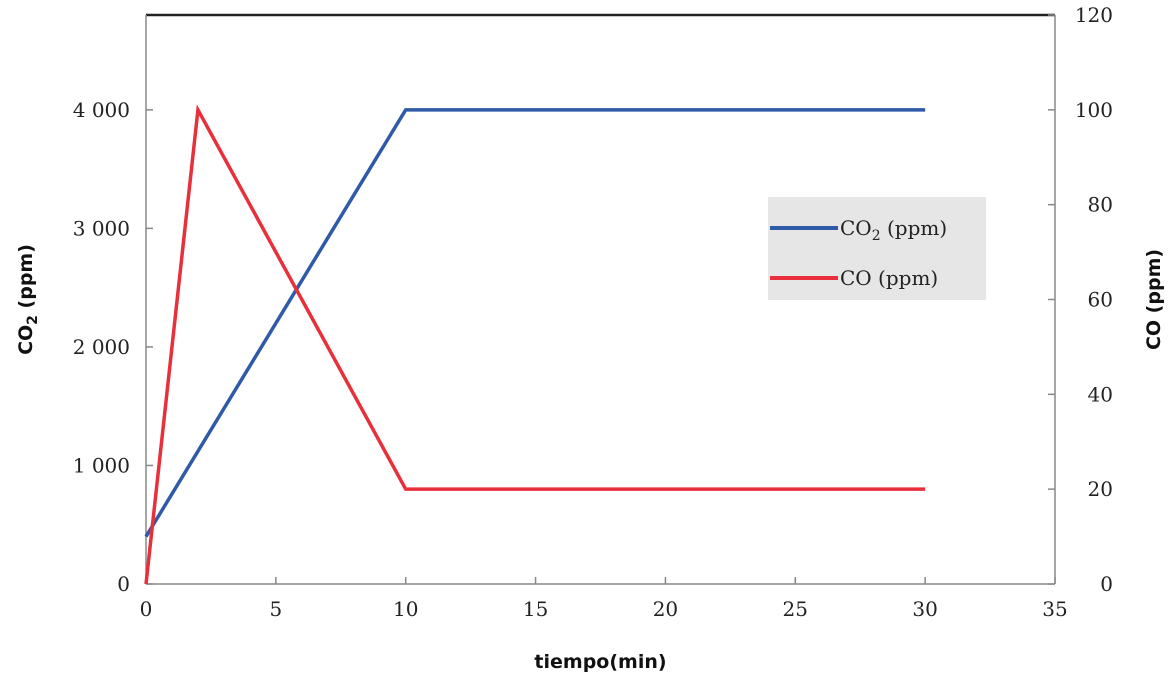 The height and width of the screenshot is (680, 1171). I want to click on x-tick-label: 10, so click(405, 609).